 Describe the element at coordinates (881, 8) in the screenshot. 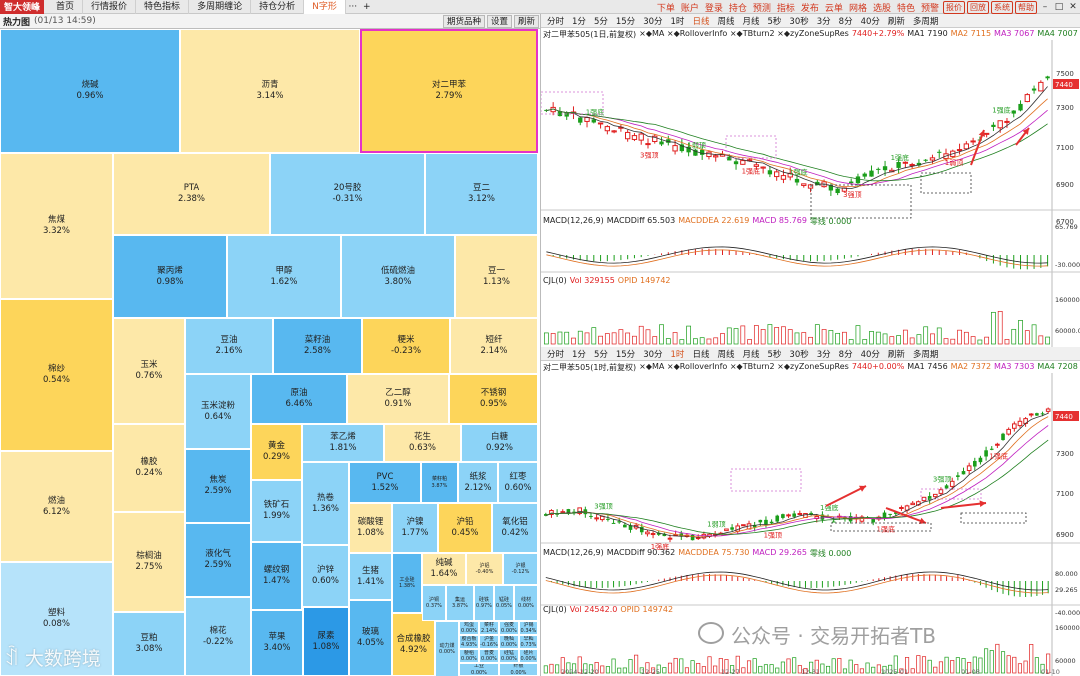

I see `toolbar-link-9: 选股` at that location.